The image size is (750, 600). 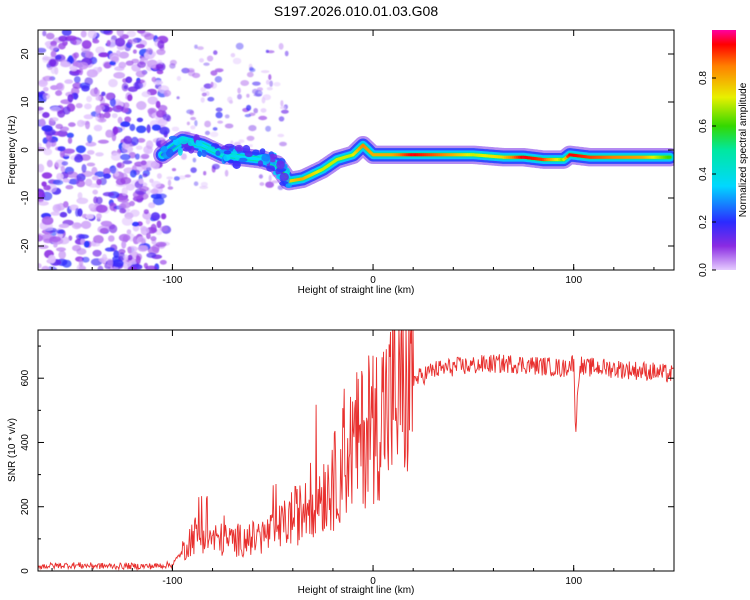 What do you see at coordinates (743, 149) in the screenshot?
I see `colorbar-label: Normalized spectral amplitude` at bounding box center [743, 149].